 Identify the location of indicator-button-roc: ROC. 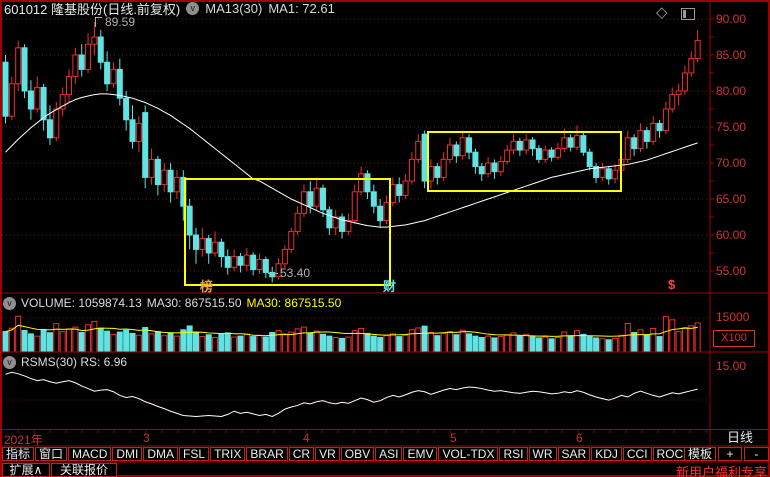
(670, 454).